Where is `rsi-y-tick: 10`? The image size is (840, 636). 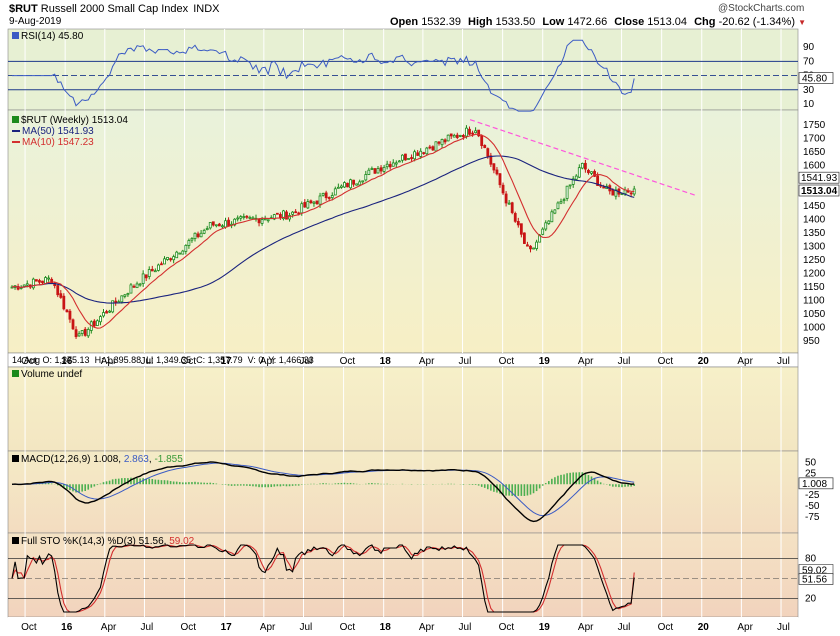
rsi-y-tick: 10 is located at coordinates (809, 104).